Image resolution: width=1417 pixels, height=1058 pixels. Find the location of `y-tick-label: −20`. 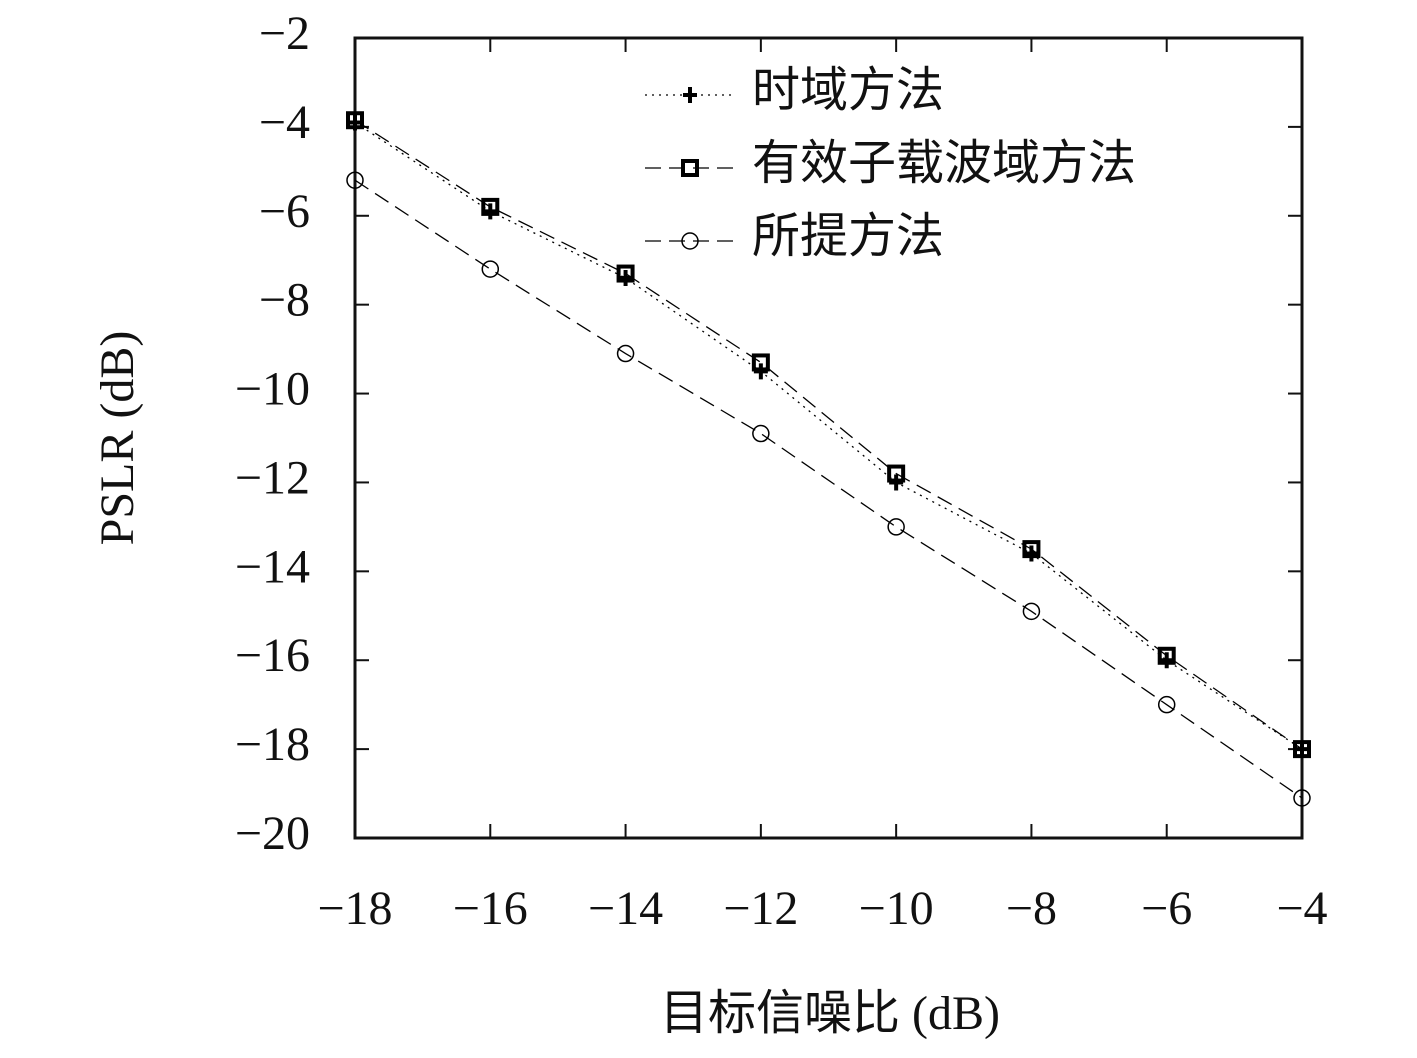

y-tick-label: −20 is located at coordinates (272, 833).